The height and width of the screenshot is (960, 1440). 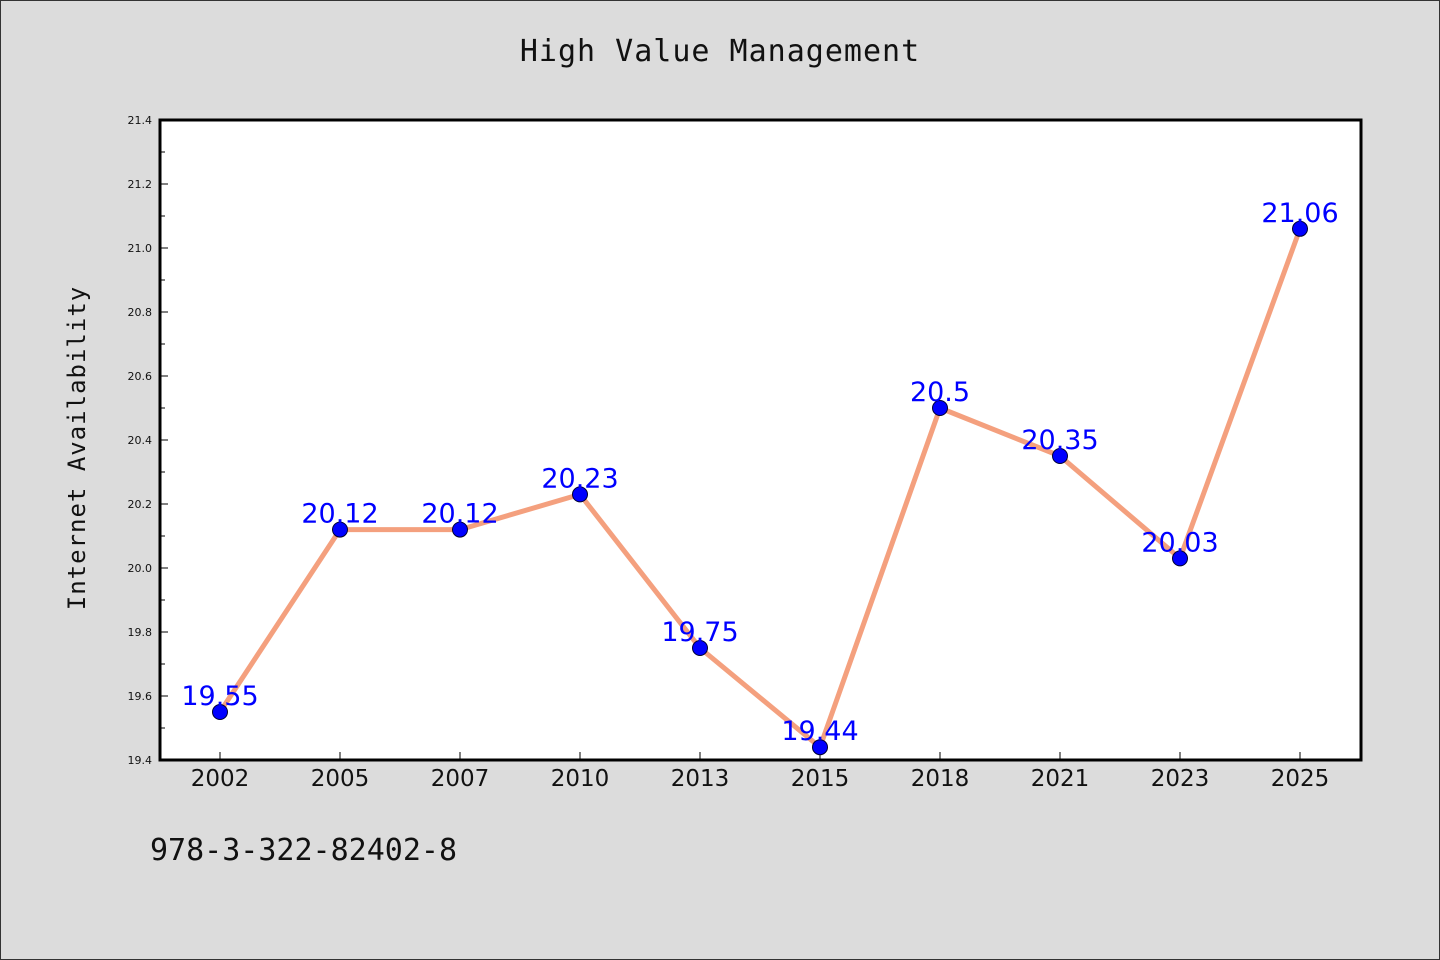 What do you see at coordinates (340, 779) in the screenshot?
I see `x-tick-label: 2005` at bounding box center [340, 779].